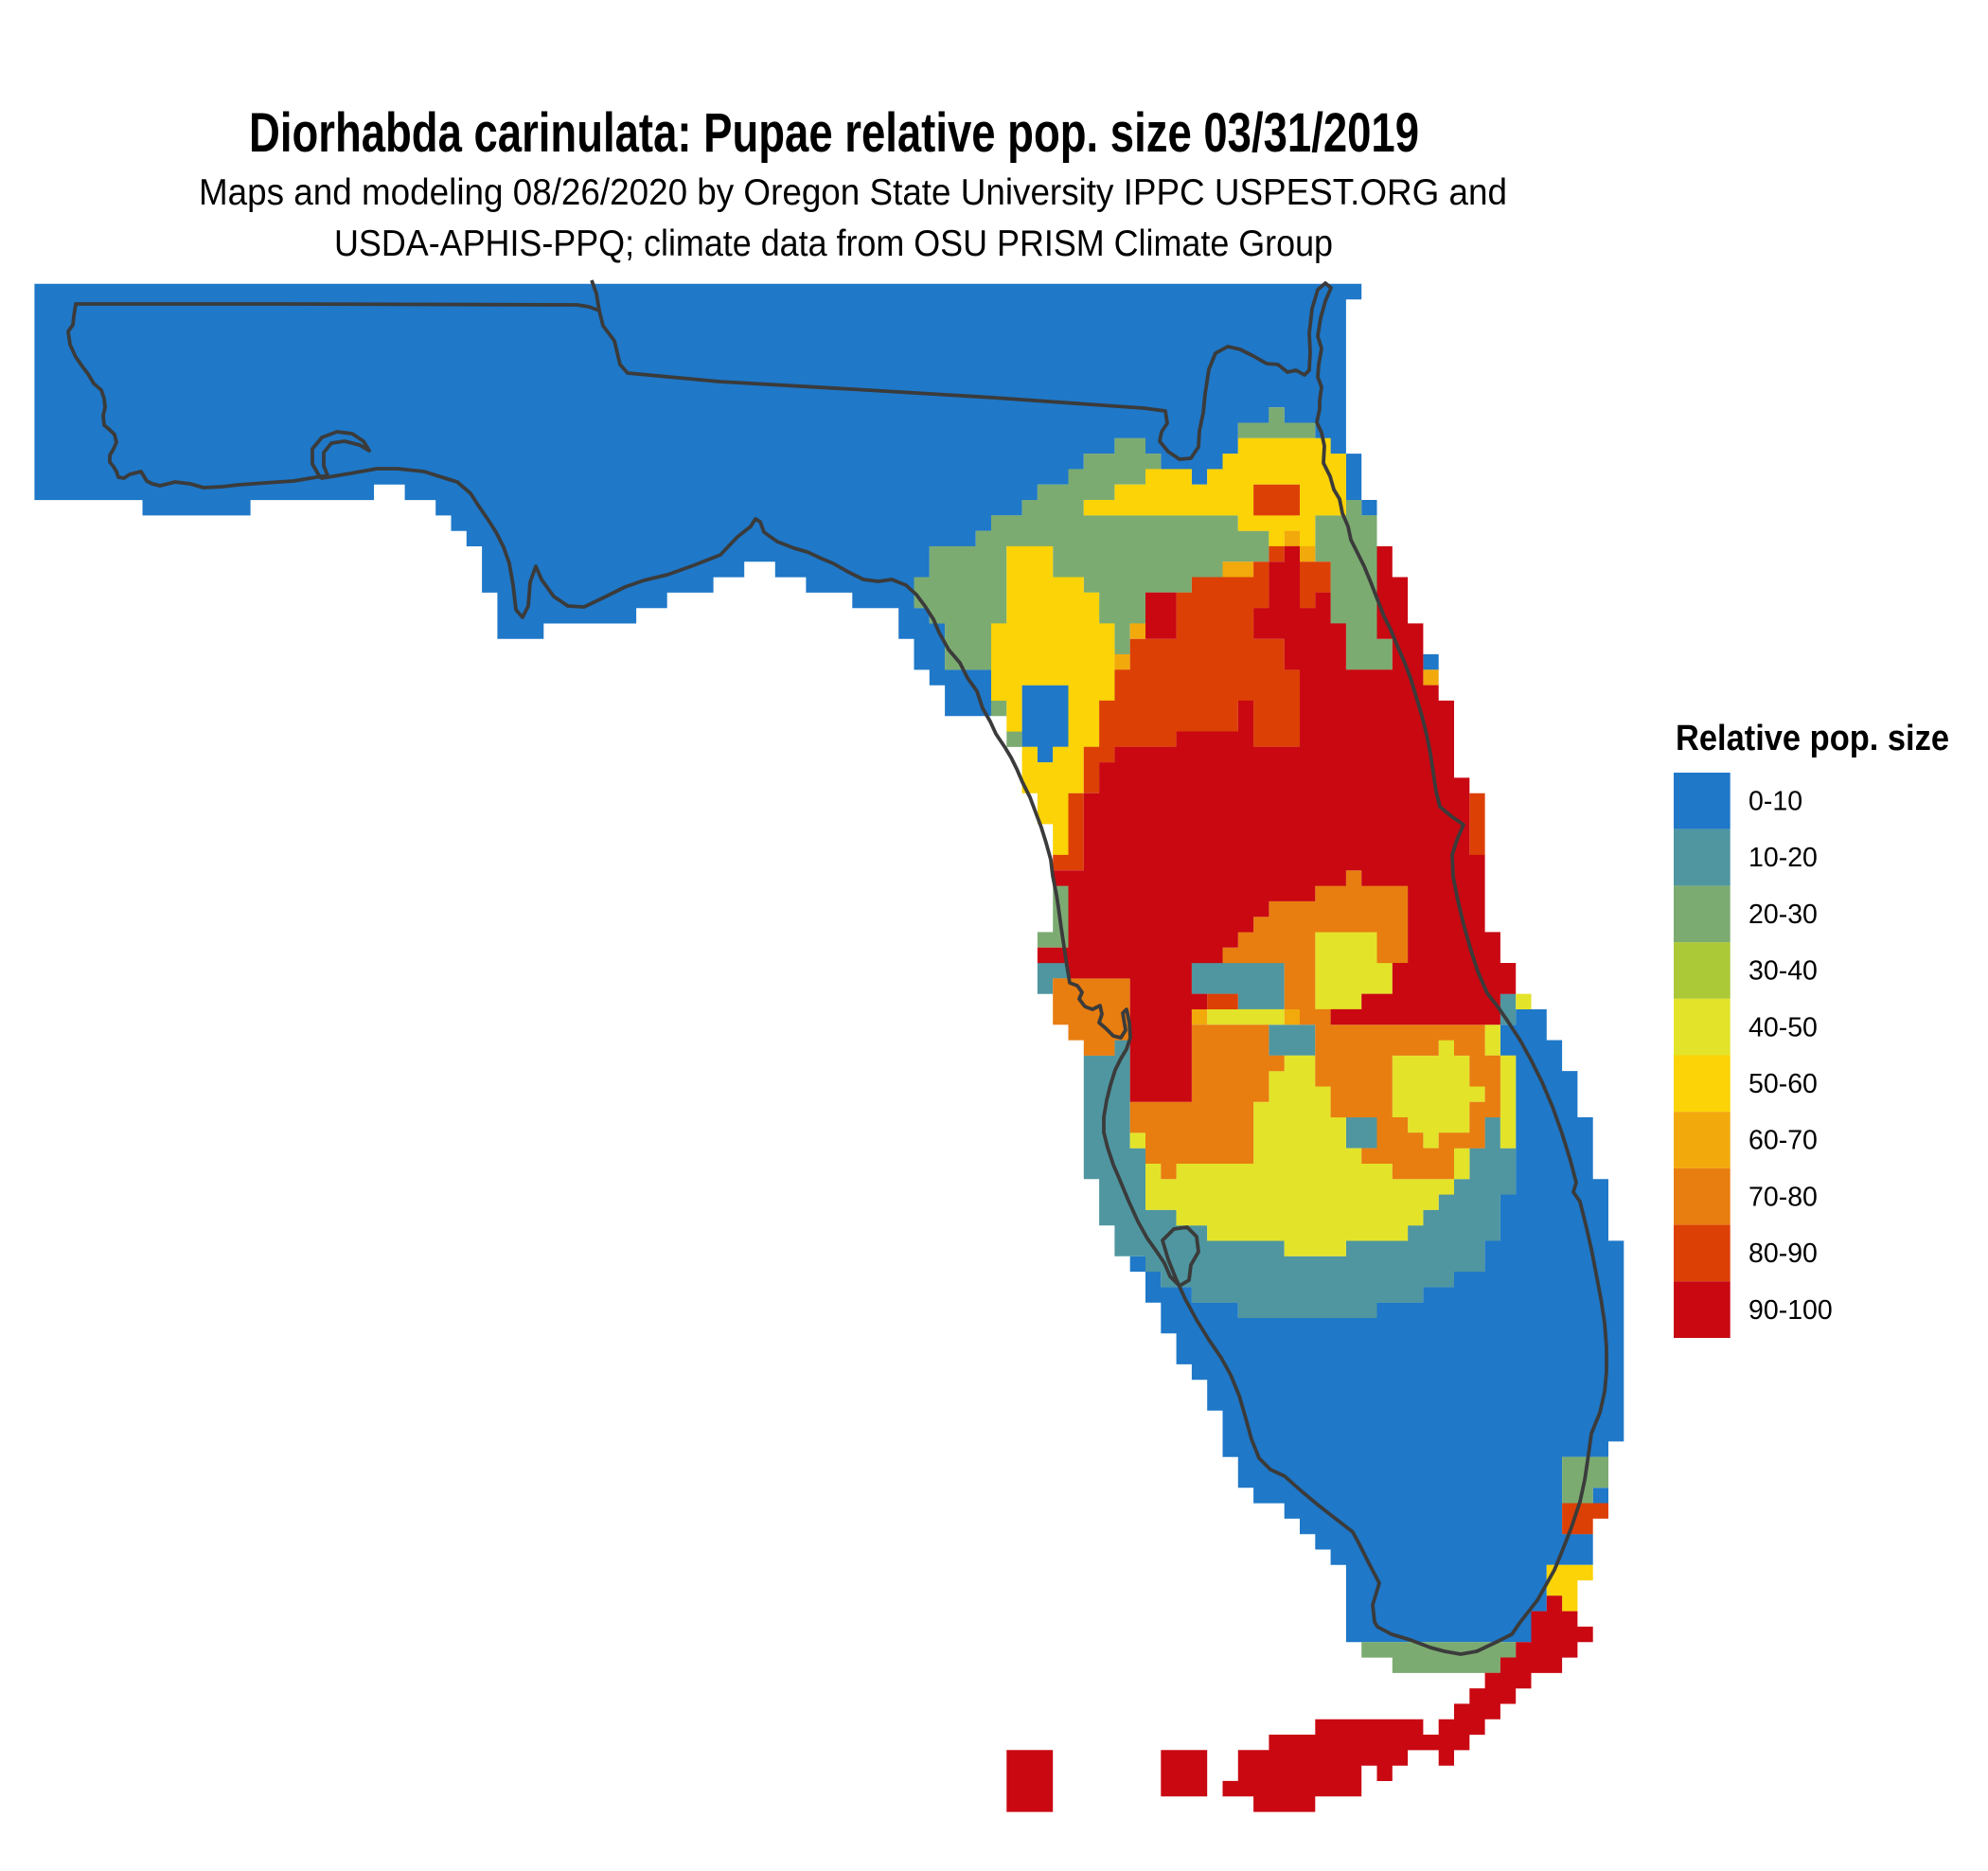 The width and height of the screenshot is (1988, 1871). What do you see at coordinates (1790, 1310) in the screenshot?
I see `svg-text: 90-100` at bounding box center [1790, 1310].